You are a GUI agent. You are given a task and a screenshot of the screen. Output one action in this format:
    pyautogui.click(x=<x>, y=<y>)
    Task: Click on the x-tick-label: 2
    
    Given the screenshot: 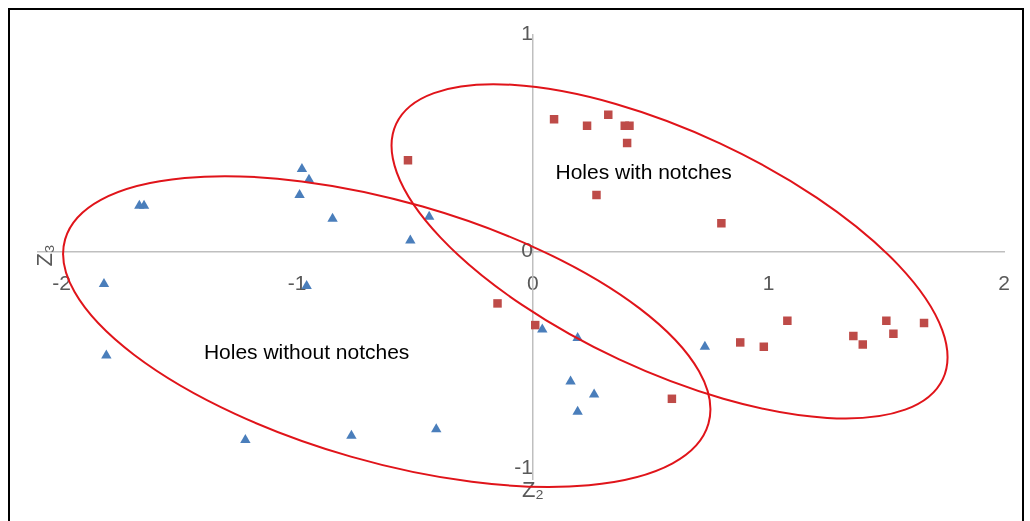 What is the action you would take?
    pyautogui.click(x=1004, y=282)
    